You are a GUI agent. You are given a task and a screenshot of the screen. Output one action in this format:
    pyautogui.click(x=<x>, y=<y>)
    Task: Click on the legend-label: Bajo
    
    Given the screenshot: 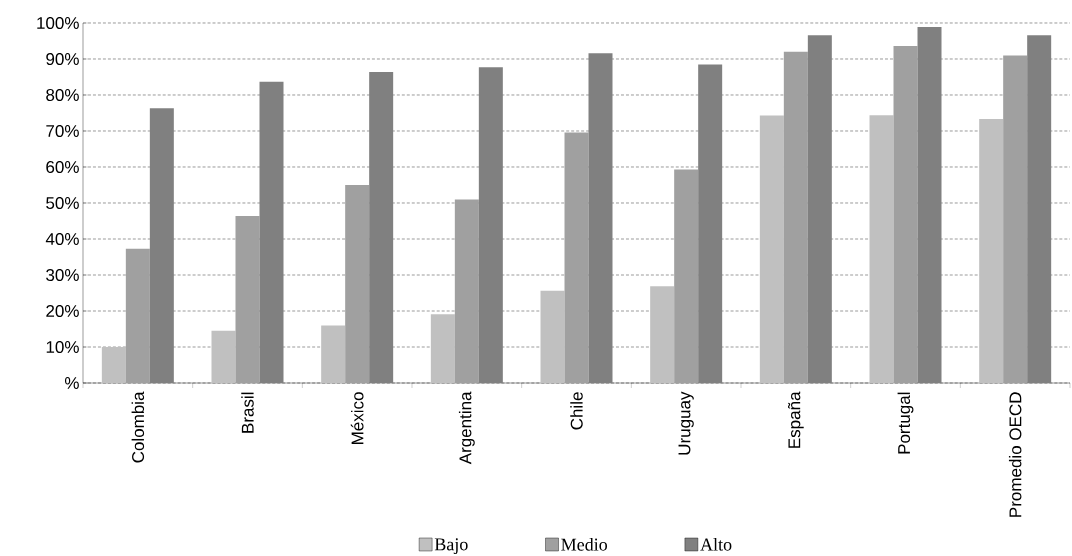 What is the action you would take?
    pyautogui.click(x=451, y=546)
    